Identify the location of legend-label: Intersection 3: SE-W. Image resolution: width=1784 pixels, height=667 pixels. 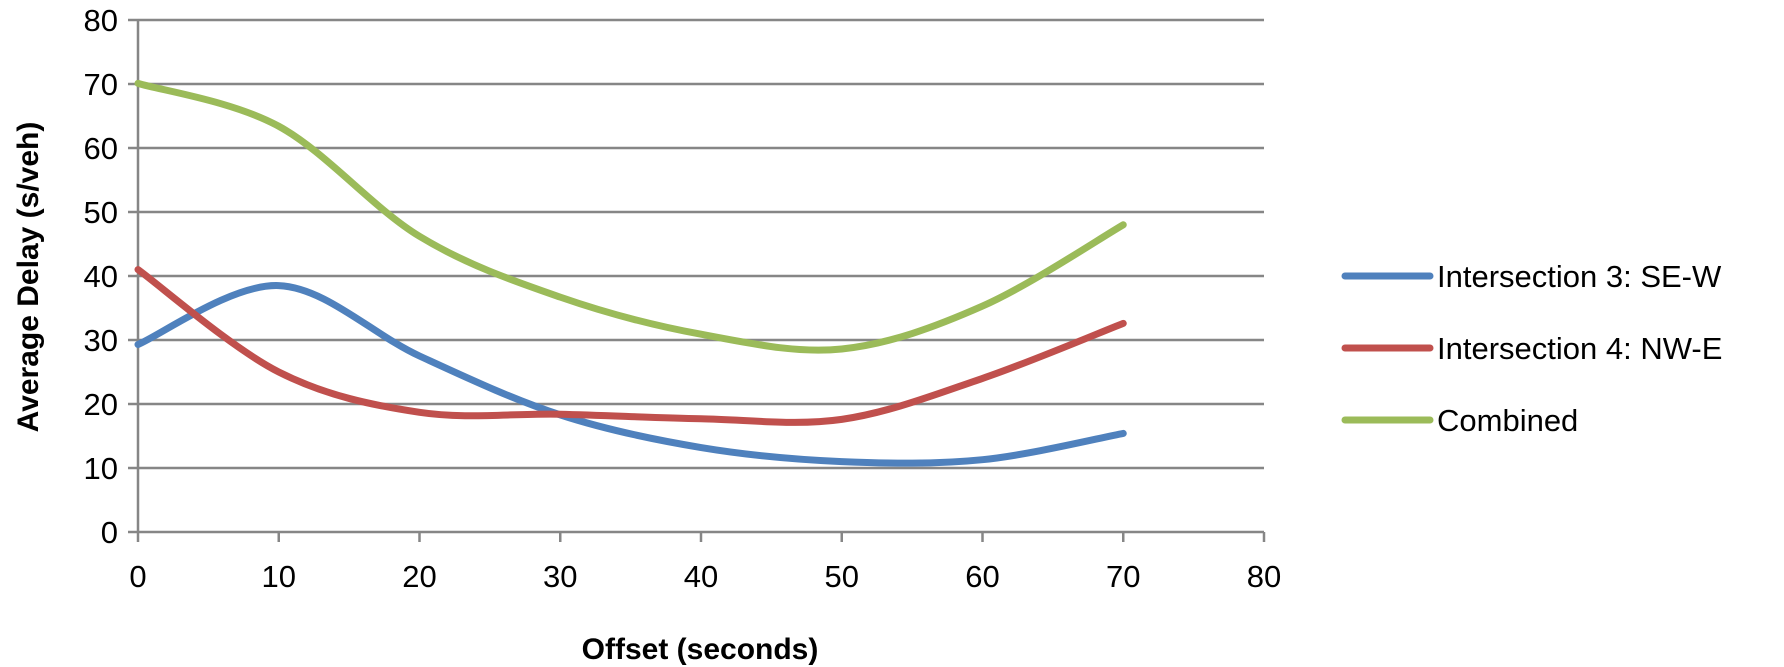
(1579, 276).